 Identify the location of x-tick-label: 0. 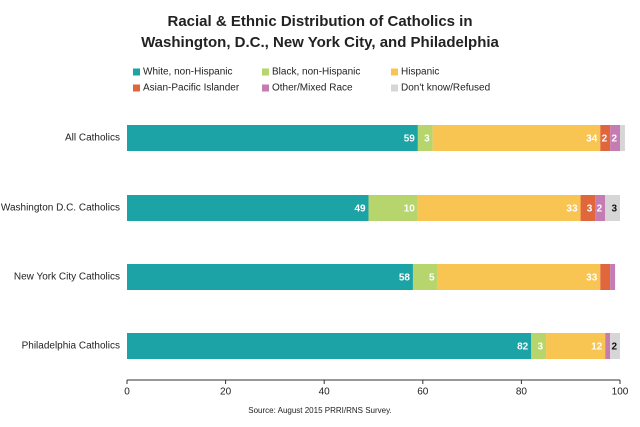
(127, 392).